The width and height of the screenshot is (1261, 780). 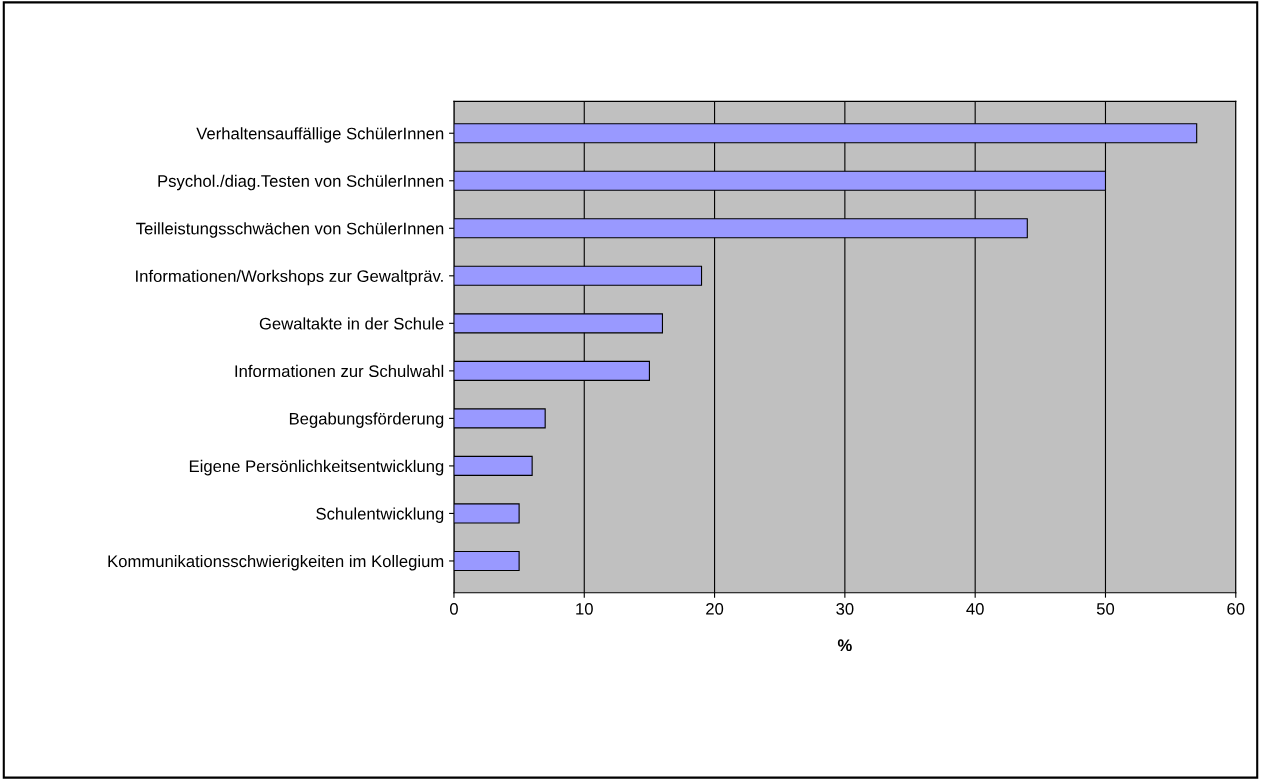 I want to click on y-tick-label: Informationen zur Schulwahl, so click(x=339, y=371).